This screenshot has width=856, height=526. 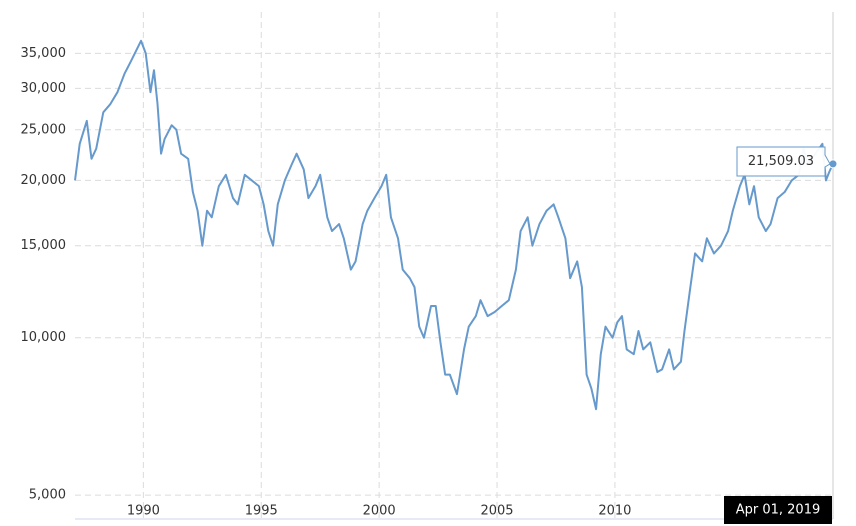 I want to click on x-label-box, so click(x=778, y=510).